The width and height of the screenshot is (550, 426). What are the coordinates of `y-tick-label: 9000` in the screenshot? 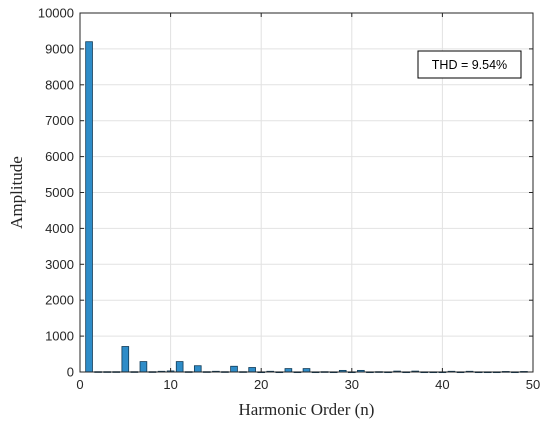 It's located at (59, 48).